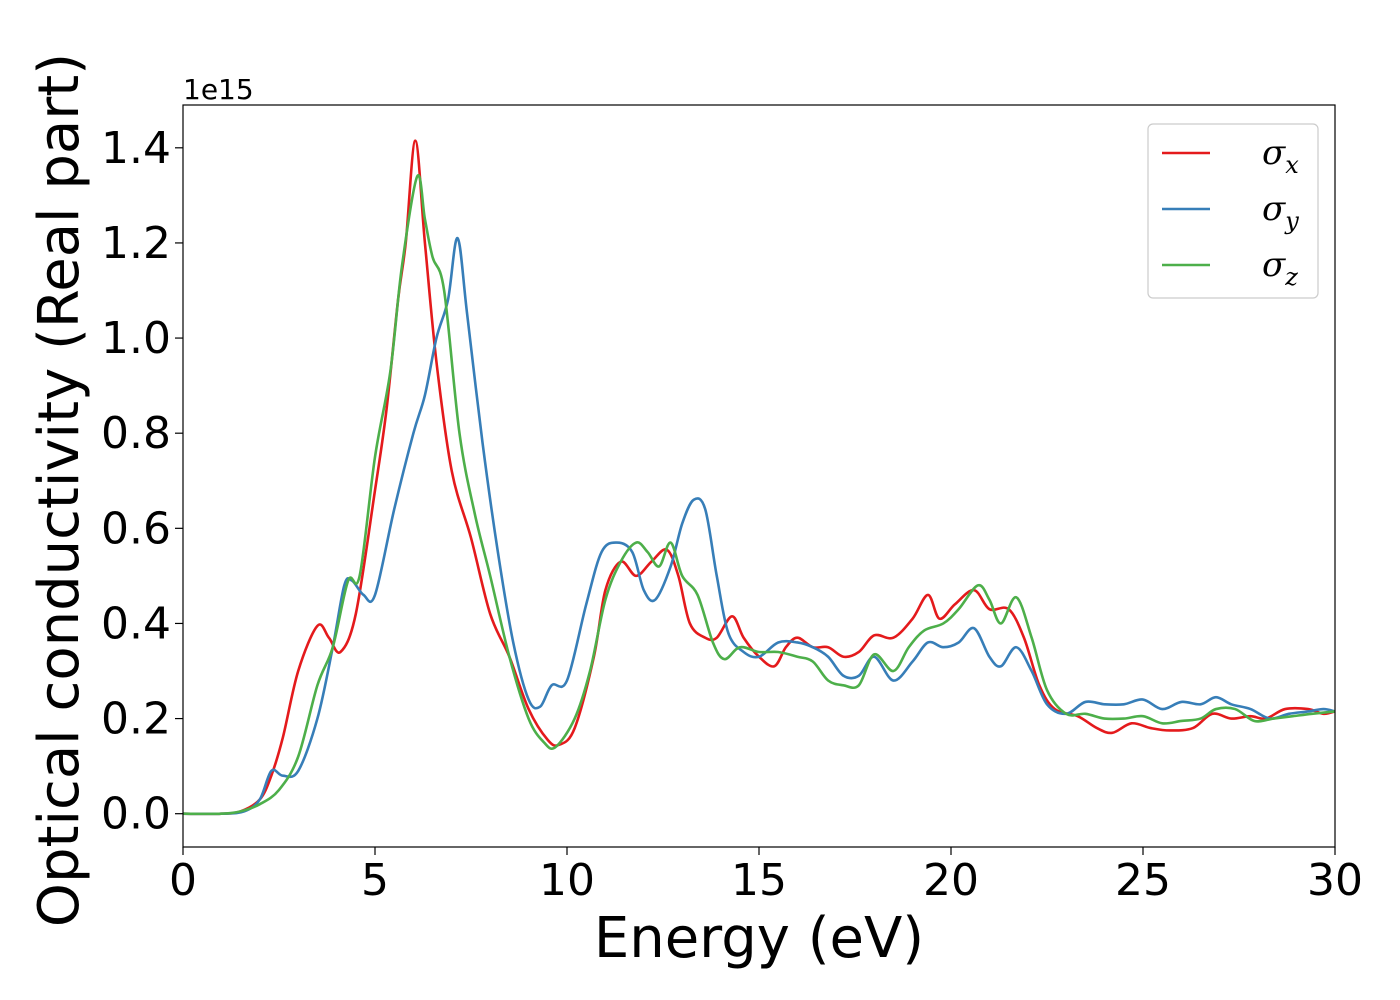  What do you see at coordinates (567, 880) in the screenshot?
I see `x-tick-label: 10` at bounding box center [567, 880].